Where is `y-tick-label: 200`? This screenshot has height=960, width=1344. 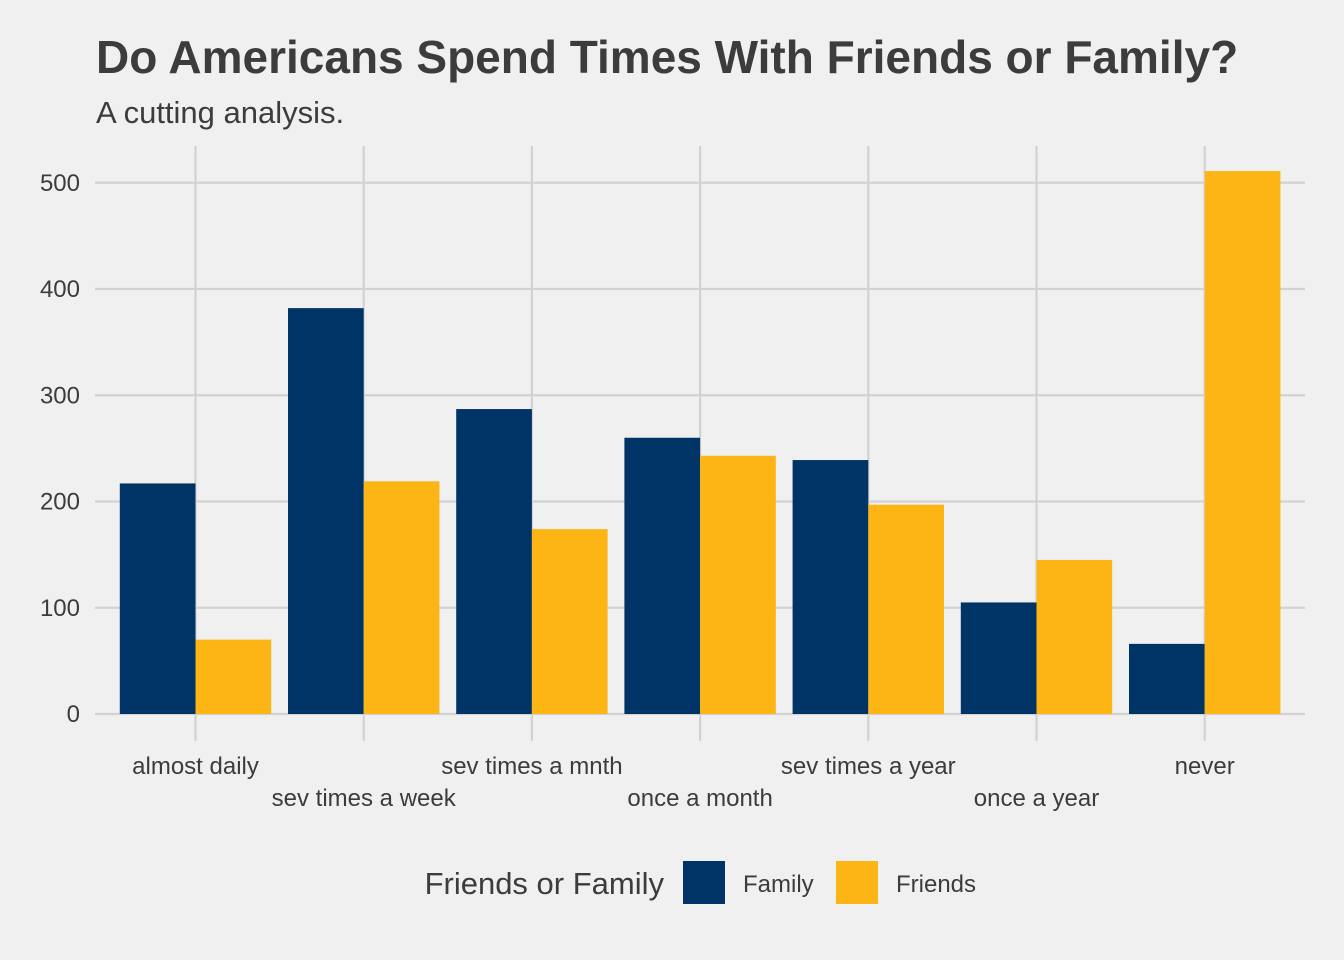 y-tick-label: 200 is located at coordinates (60, 502).